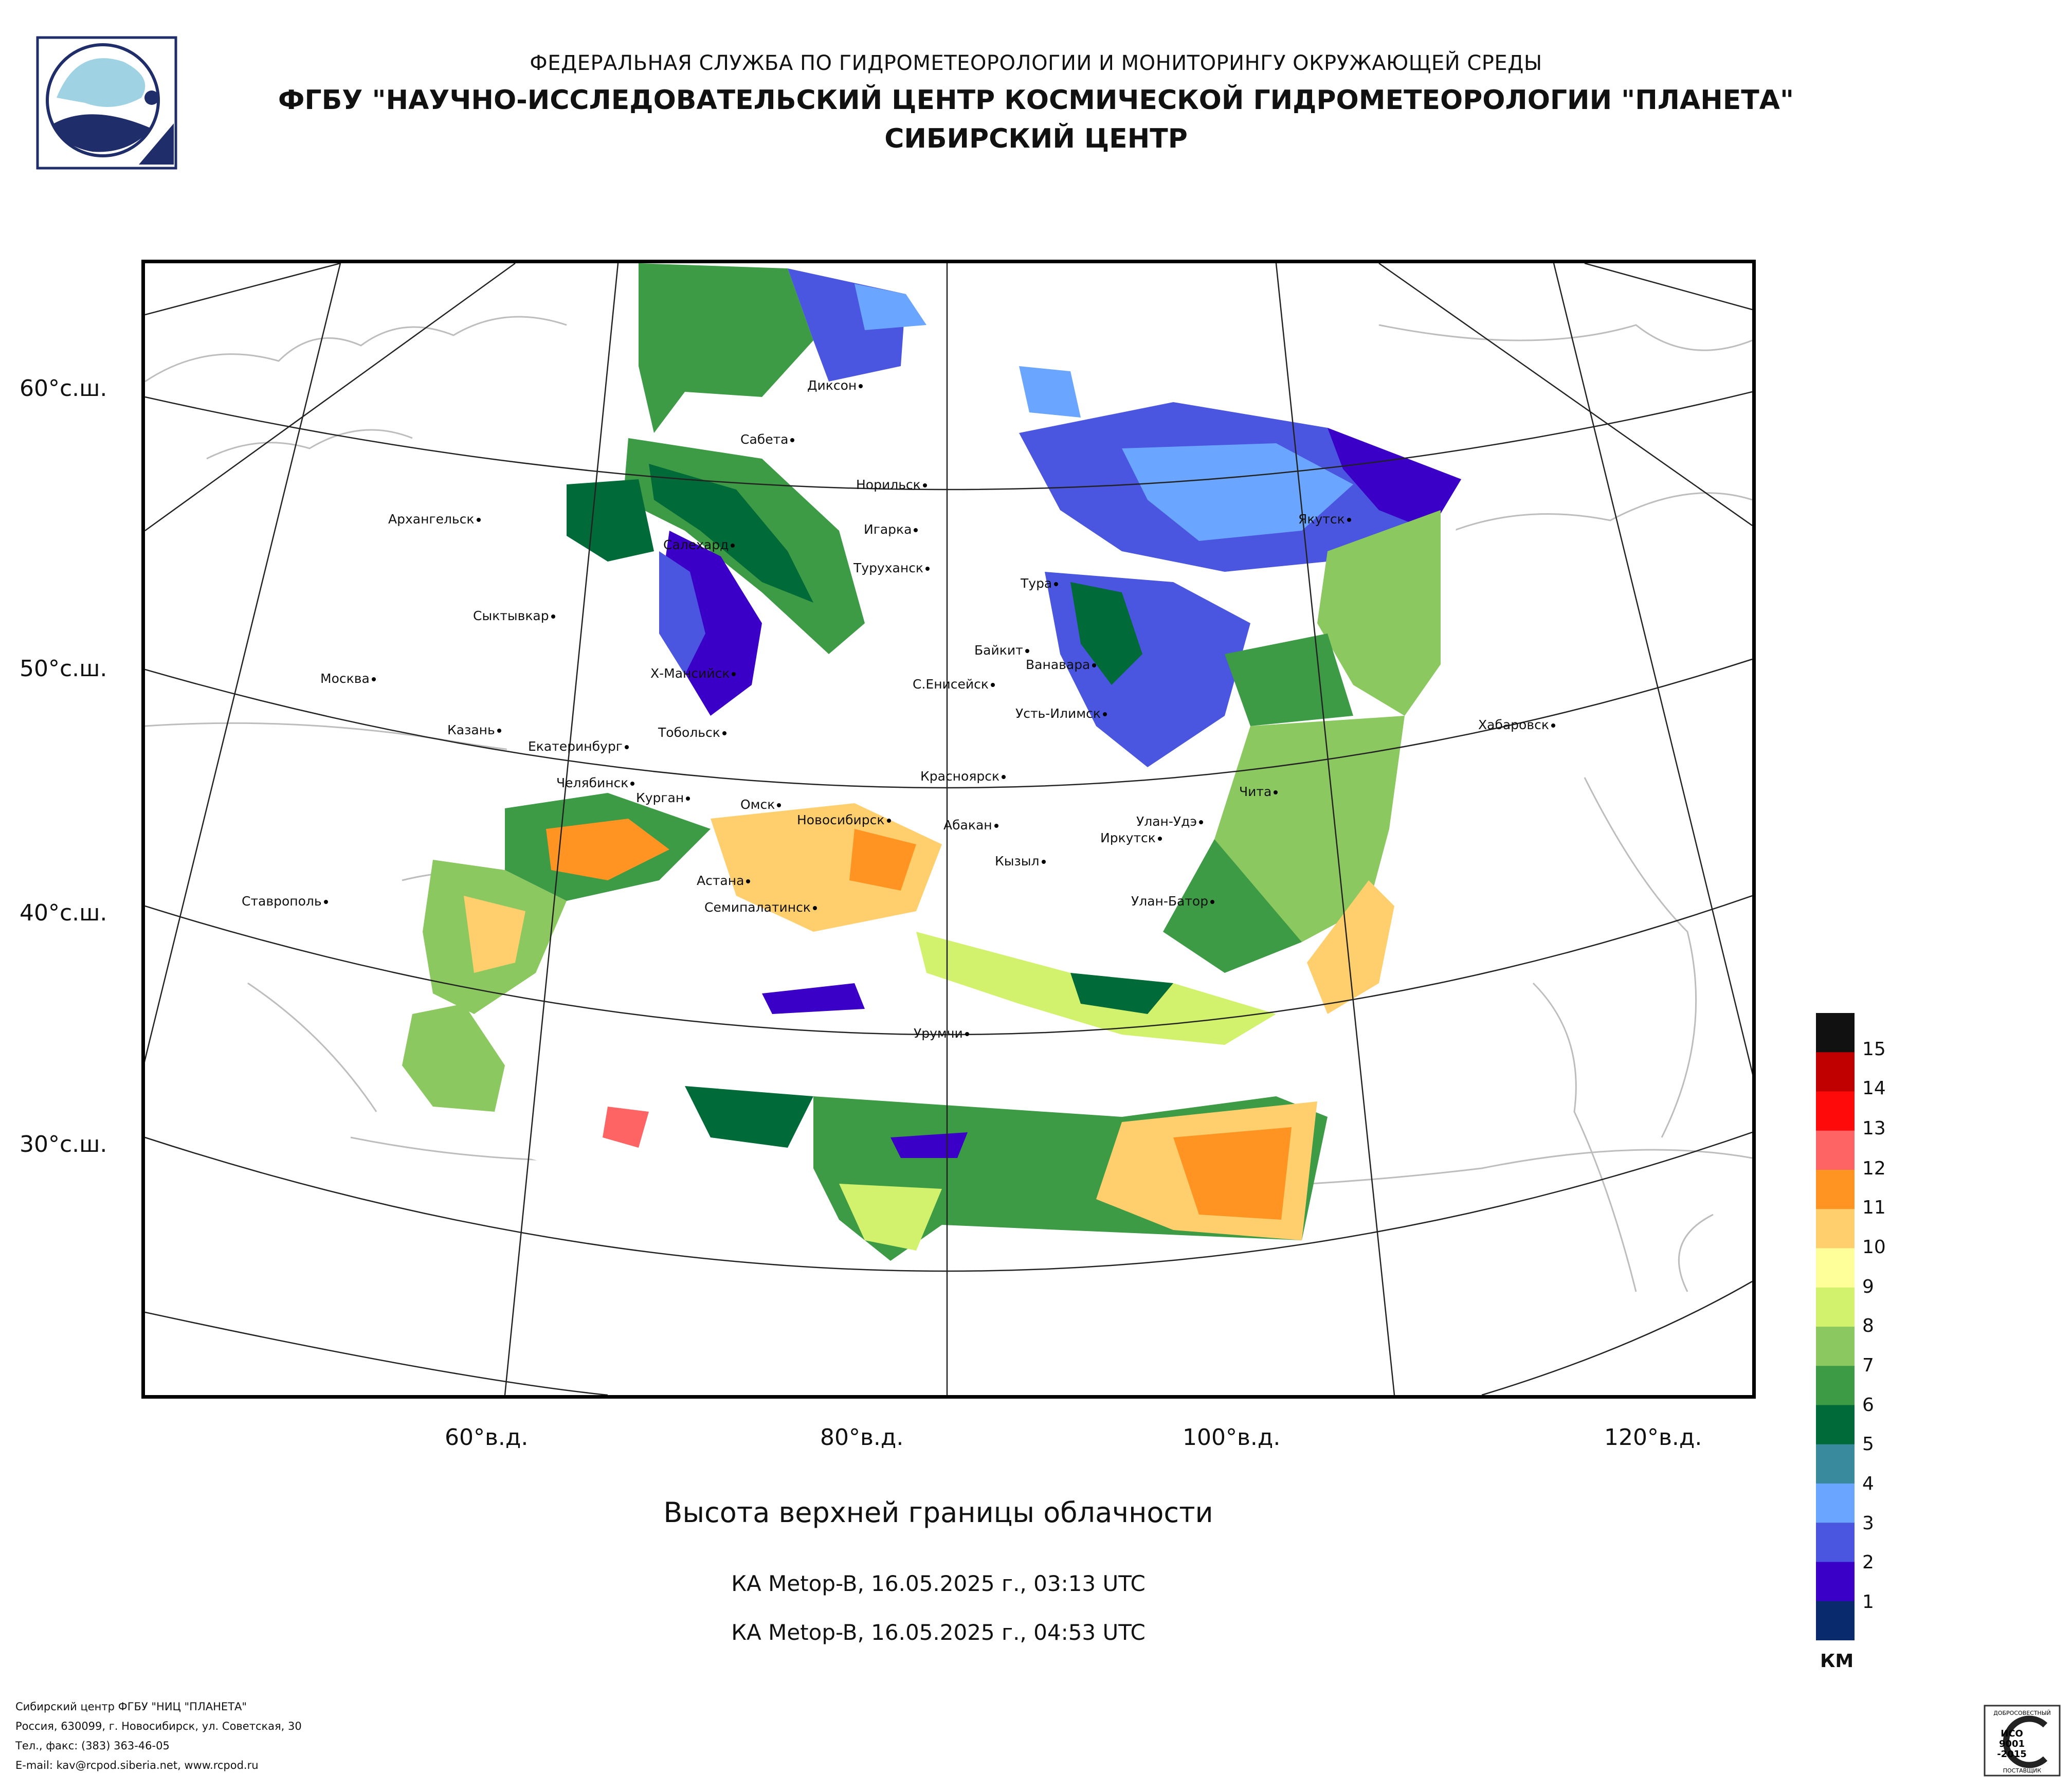 This screenshot has height=1791, width=2072. I want to click on city-omsk: Омск, so click(760, 805).